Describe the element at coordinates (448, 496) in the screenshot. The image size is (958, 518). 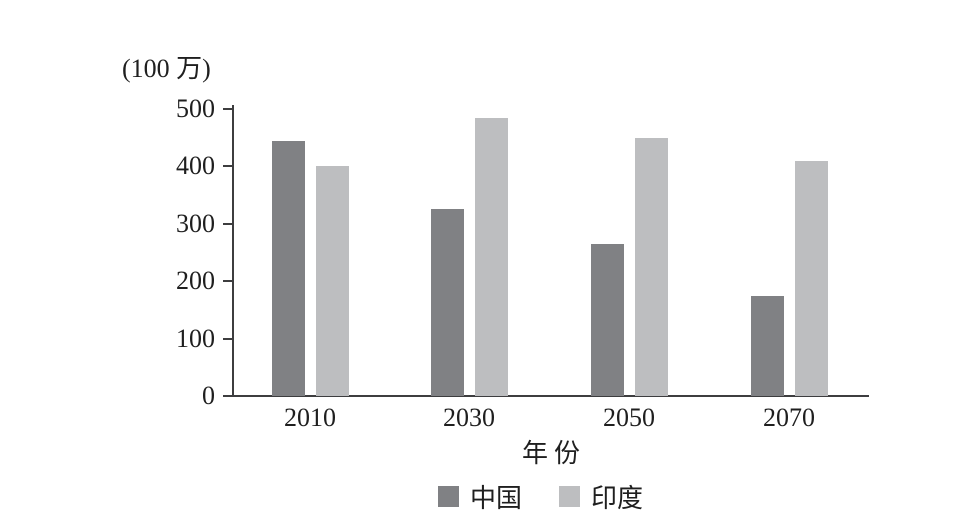
I see `legend-swatch-china` at that location.